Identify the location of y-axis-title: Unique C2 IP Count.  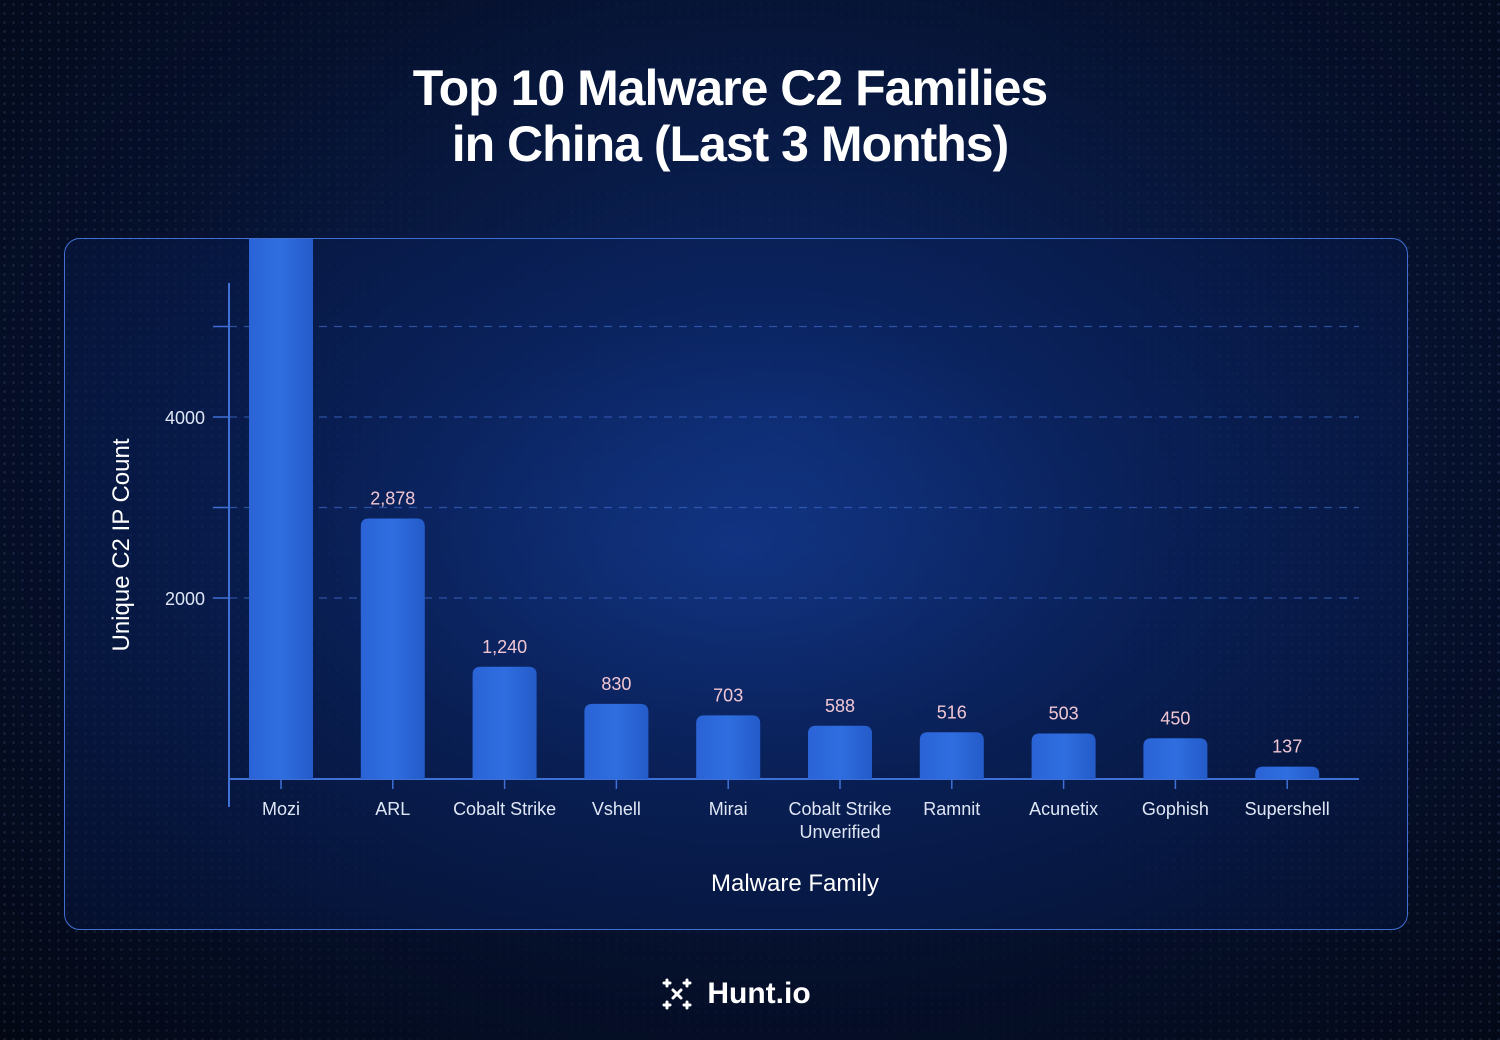
(121, 544).